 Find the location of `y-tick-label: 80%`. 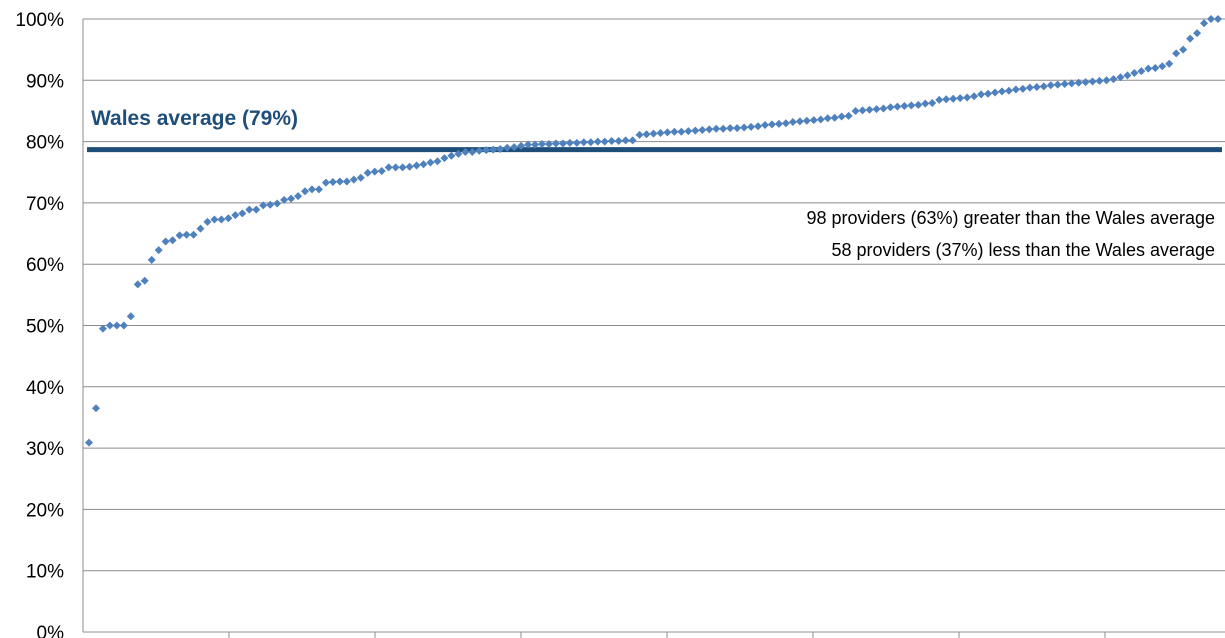

y-tick-label: 80% is located at coordinates (45, 143).